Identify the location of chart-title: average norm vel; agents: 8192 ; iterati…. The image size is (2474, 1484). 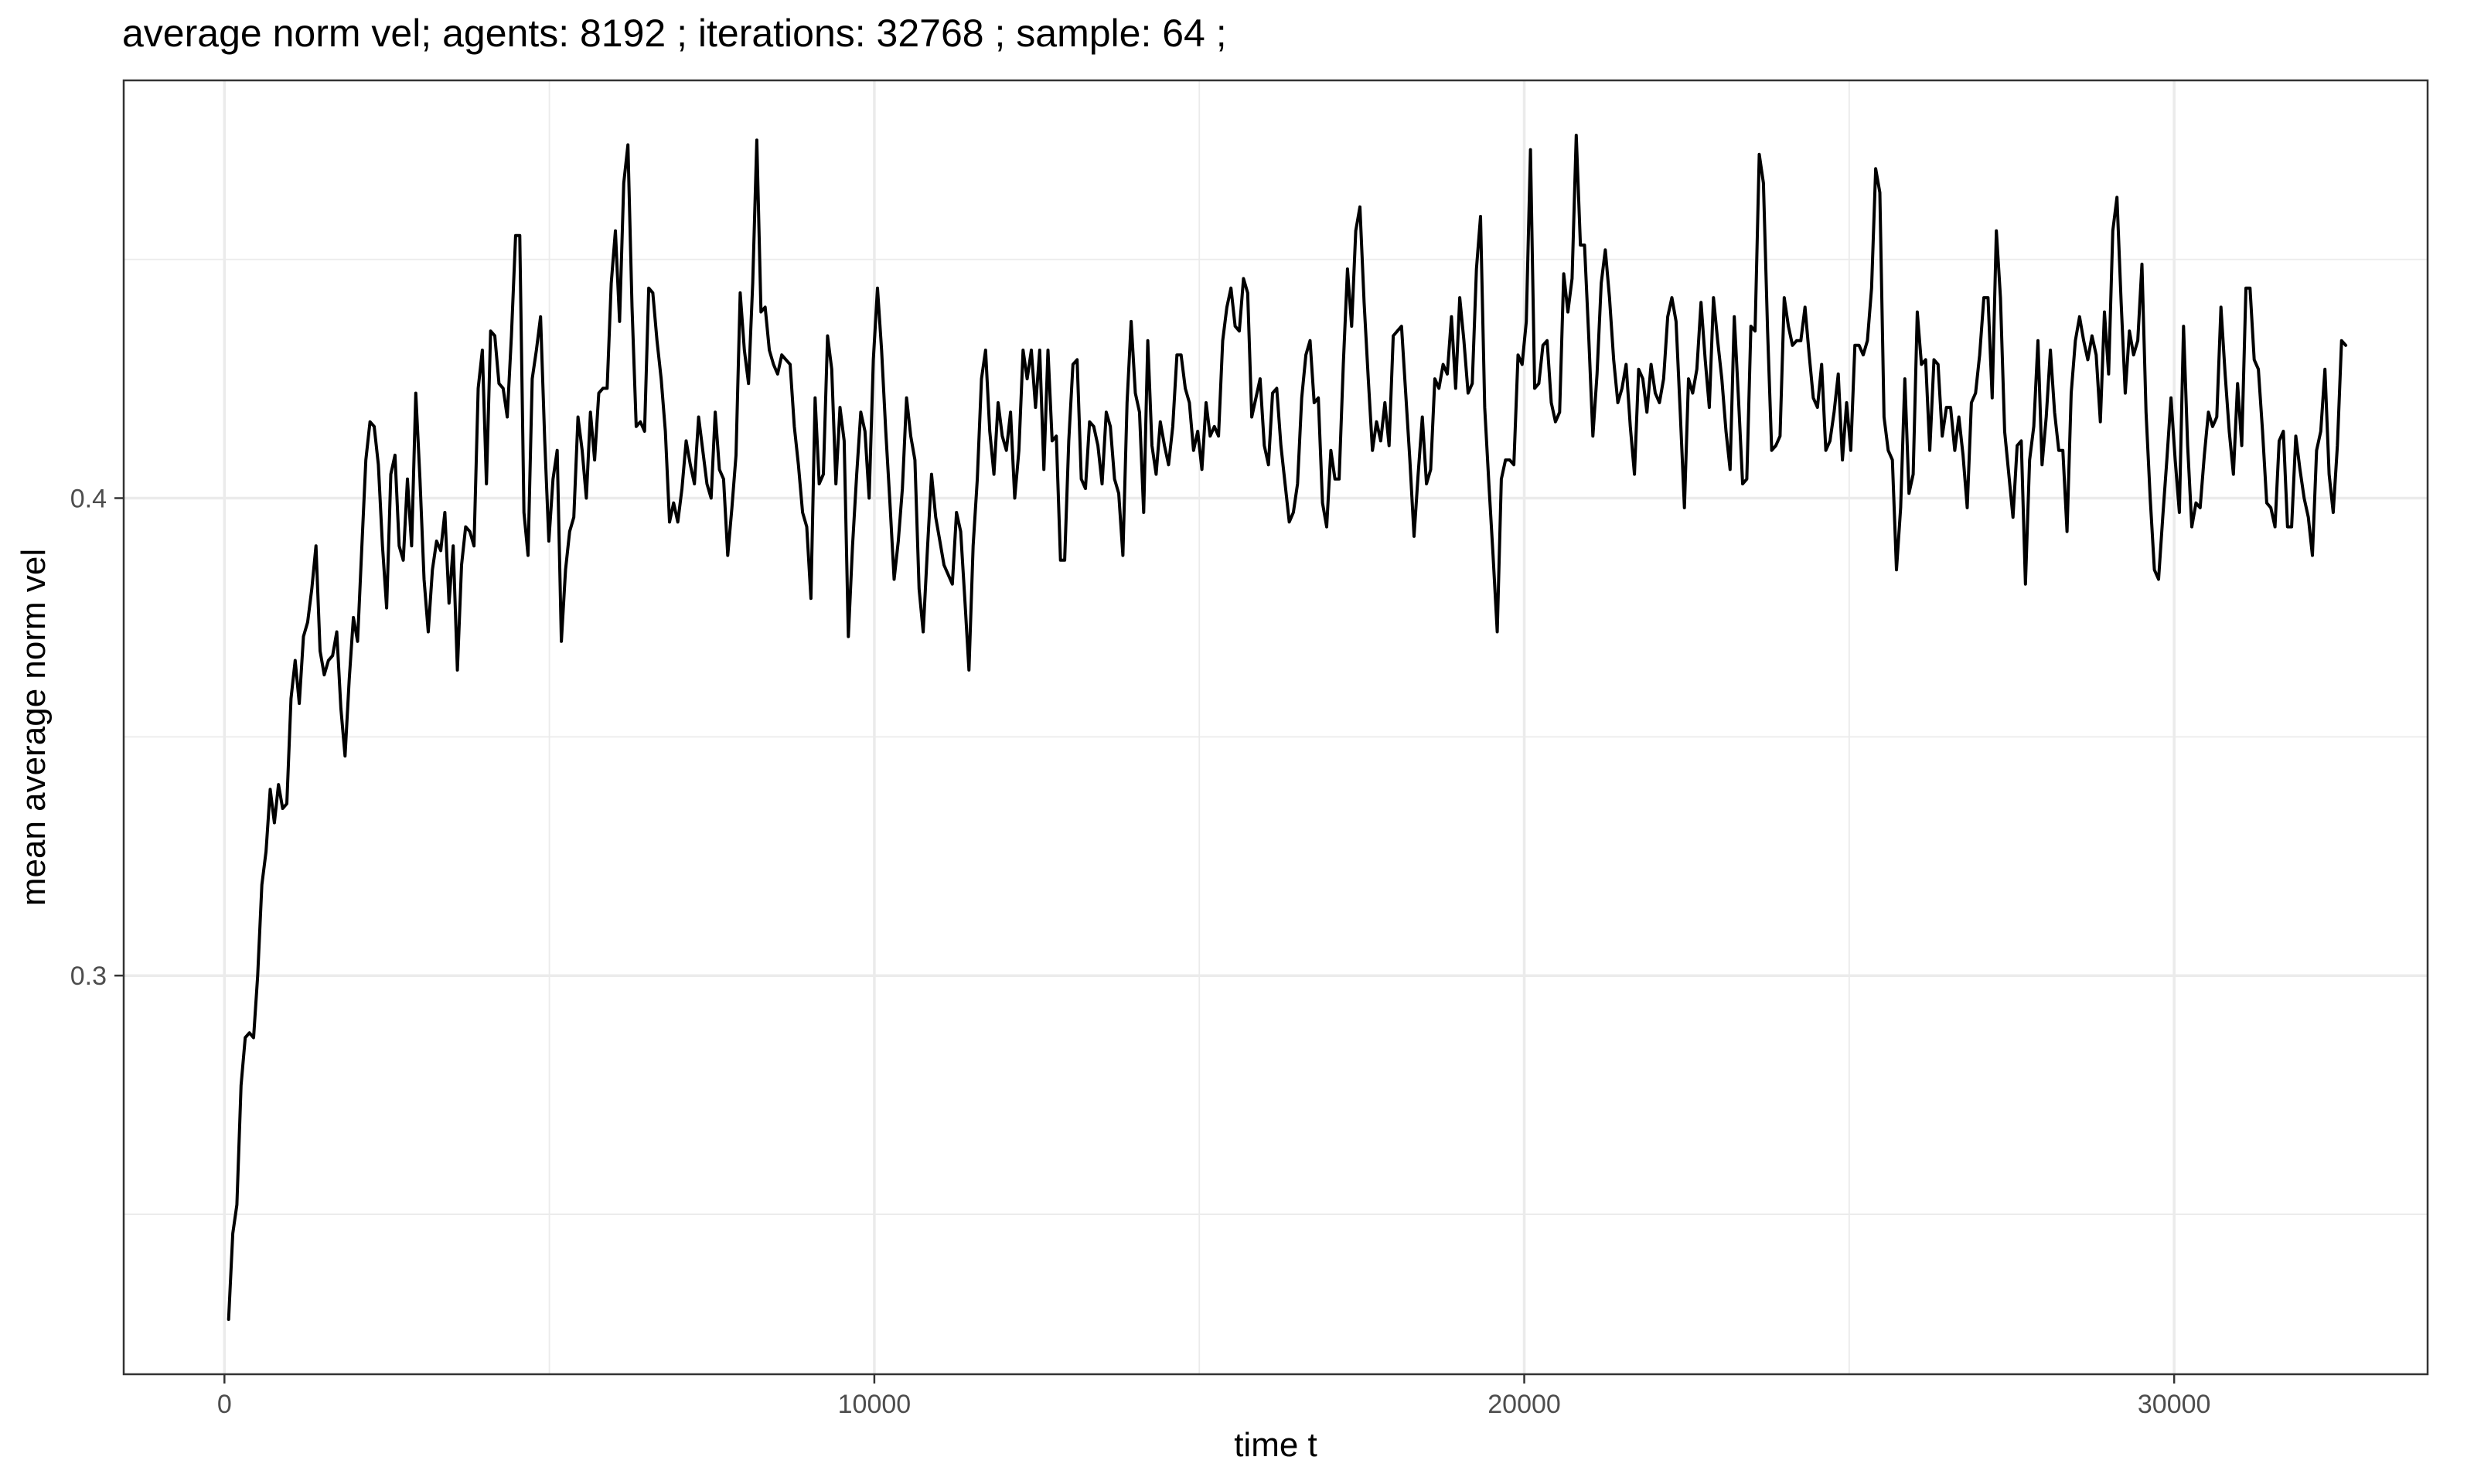
(674, 33).